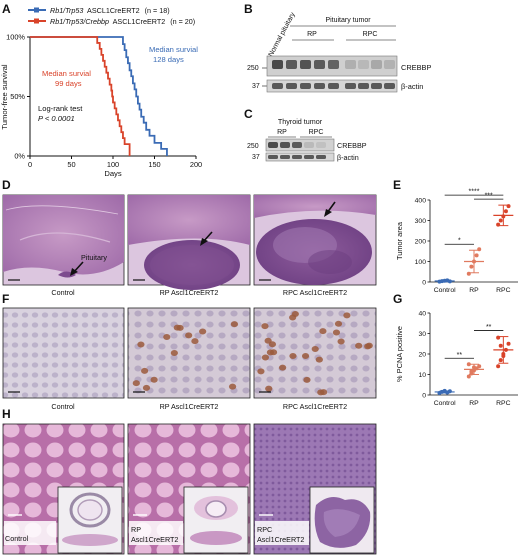  I want to click on thyroid-group-rpc: RPC, so click(316, 132).